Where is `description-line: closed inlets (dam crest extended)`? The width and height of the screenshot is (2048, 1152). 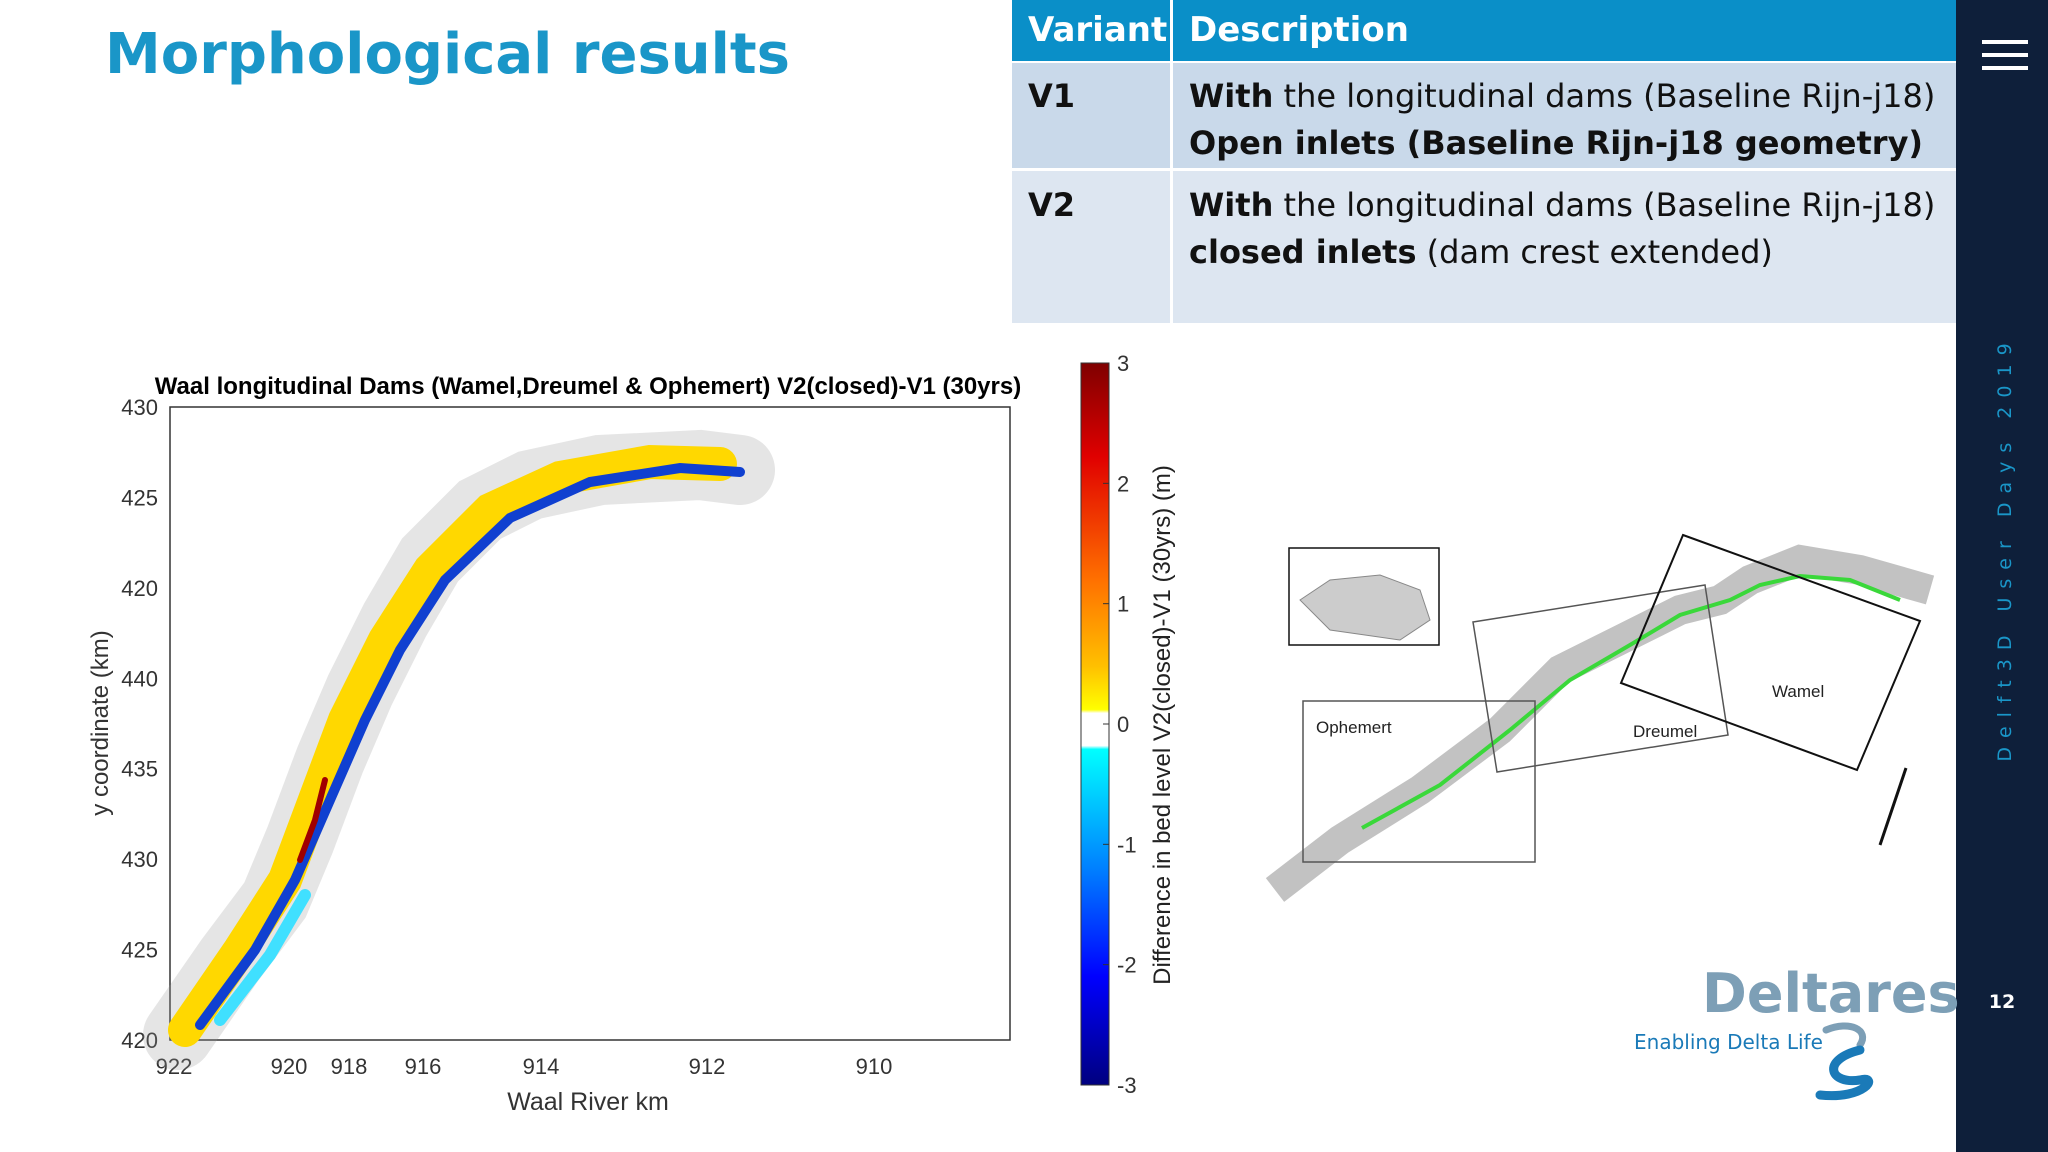 description-line: closed inlets (dam crest extended) is located at coordinates (1567, 252).